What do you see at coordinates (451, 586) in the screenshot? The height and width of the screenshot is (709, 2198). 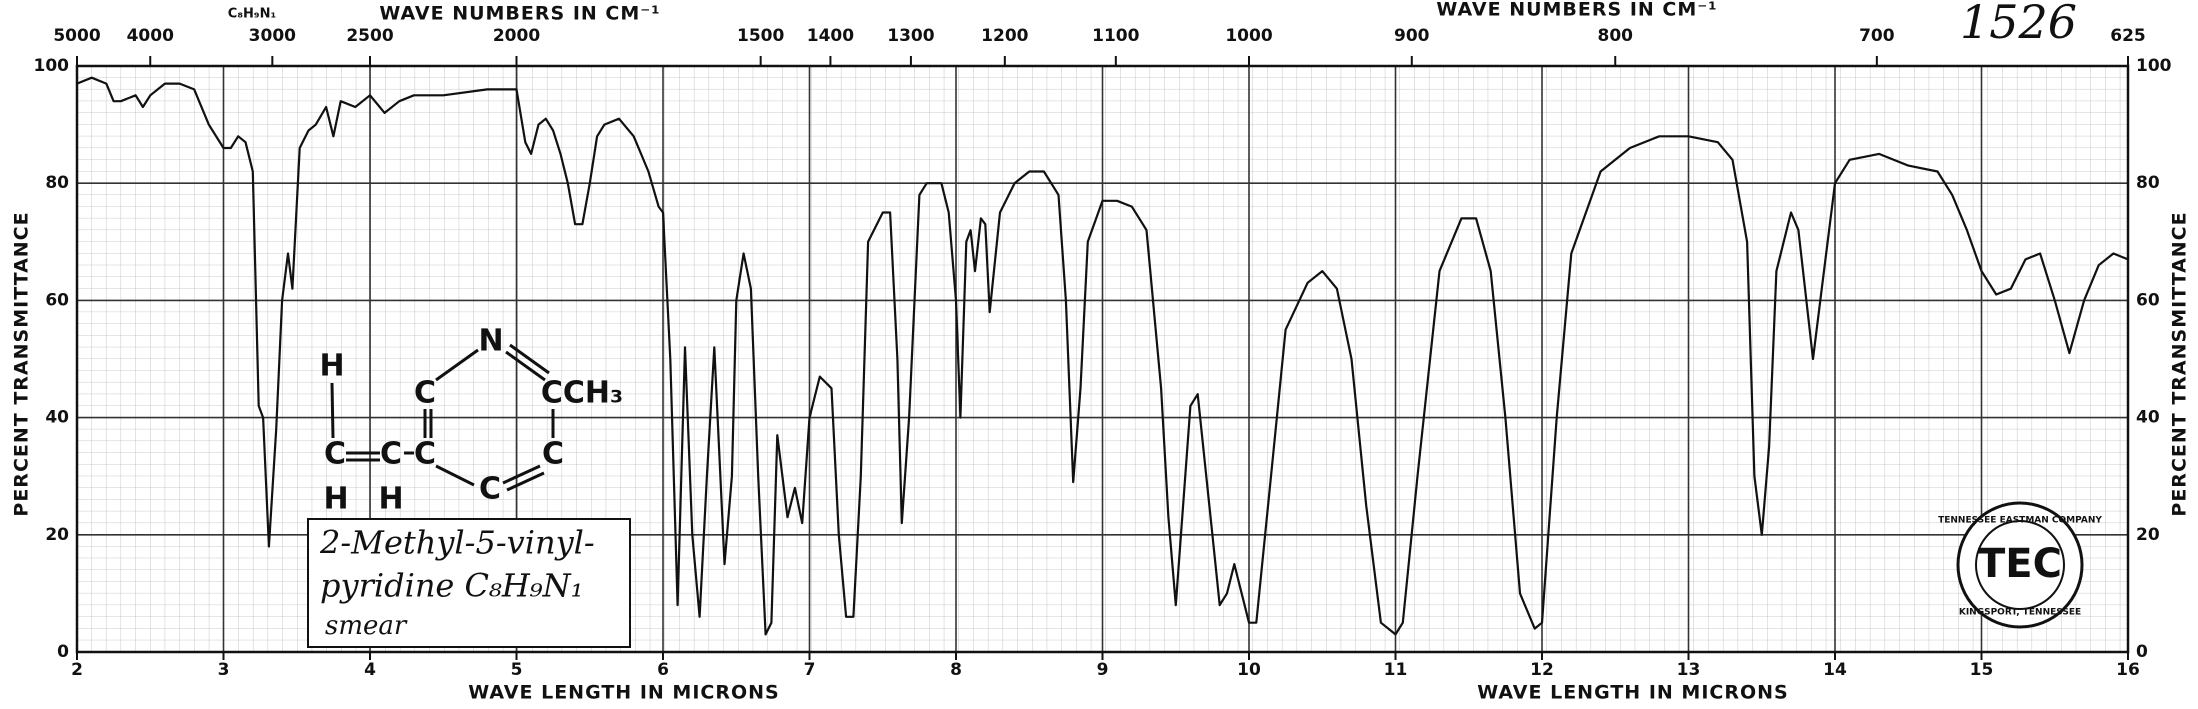 I see `sample-note: pyridine C₈H₉N₁` at bounding box center [451, 586].